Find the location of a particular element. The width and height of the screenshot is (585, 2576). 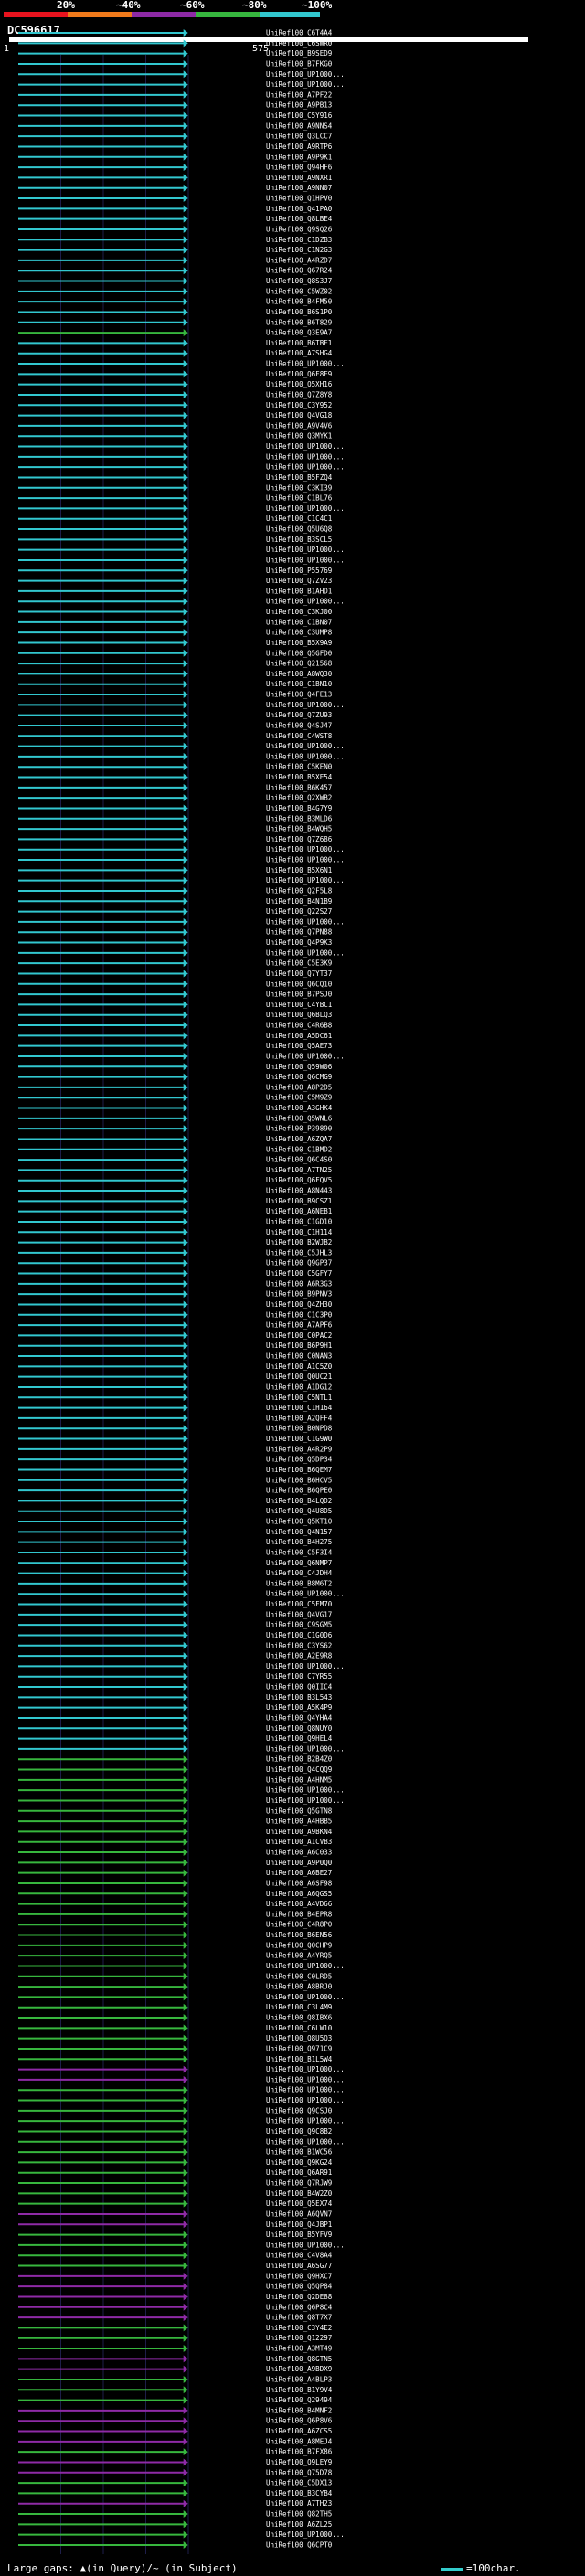

hit-label: UniRef100_Q2F5L8 is located at coordinates (299, 890).